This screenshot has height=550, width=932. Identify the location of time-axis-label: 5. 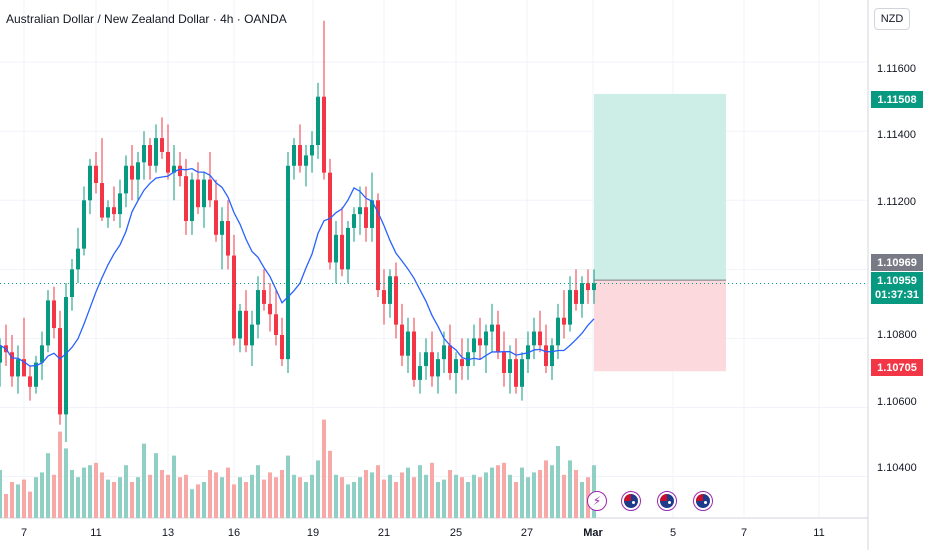
(673, 533).